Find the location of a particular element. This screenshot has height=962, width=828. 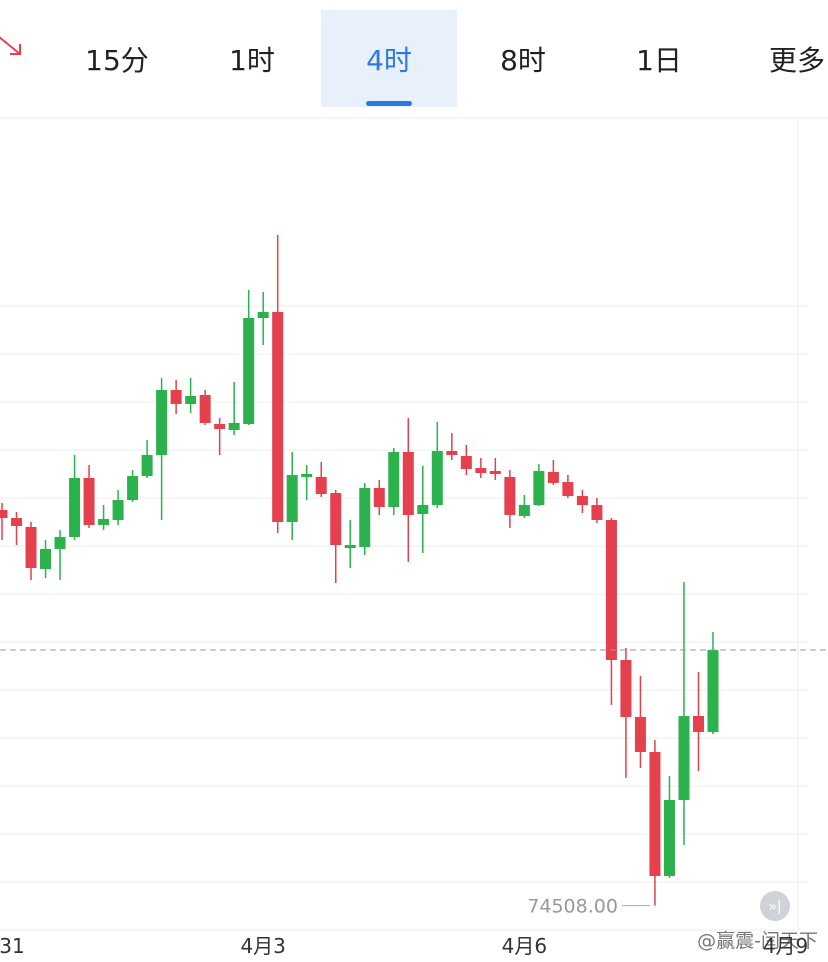

tab: 15分 is located at coordinates (117, 60).